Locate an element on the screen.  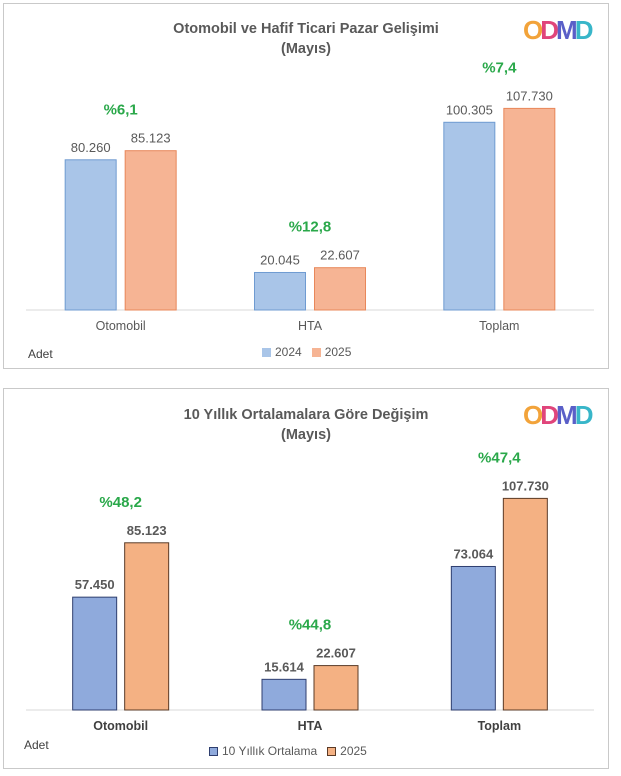
change-label: %47,4 is located at coordinates (499, 457).